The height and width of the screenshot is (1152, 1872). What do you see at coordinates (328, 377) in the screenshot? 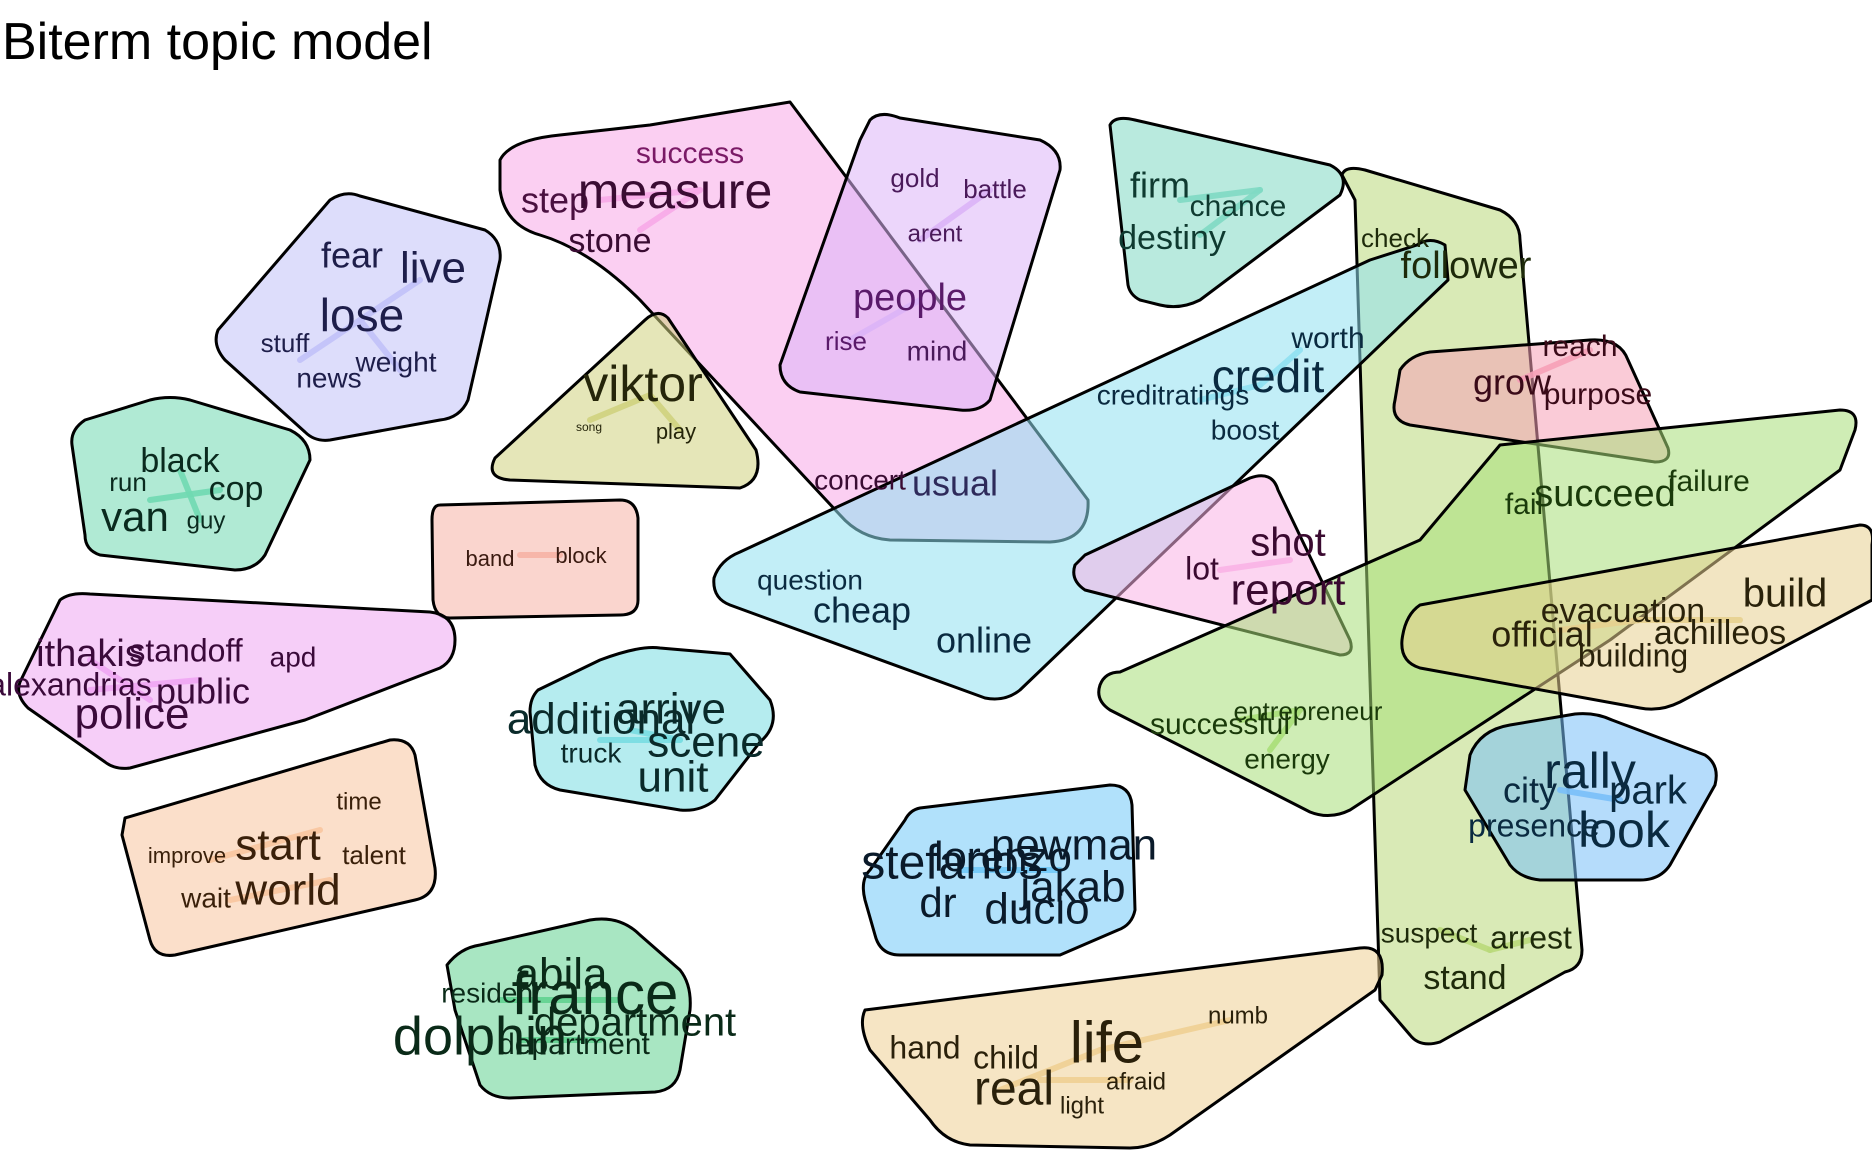
I see `topic-word-fear-5: news` at bounding box center [328, 377].